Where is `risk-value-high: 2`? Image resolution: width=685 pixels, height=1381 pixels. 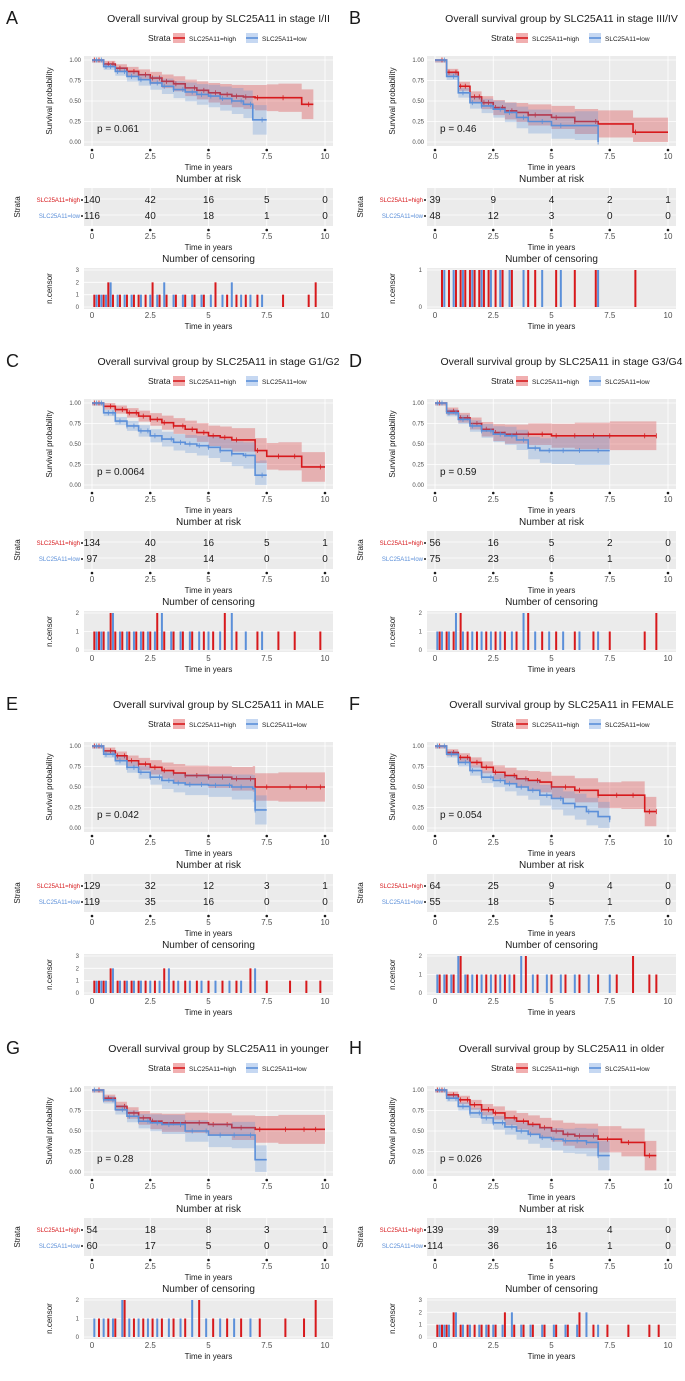 risk-value-high: 2 is located at coordinates (610, 543).